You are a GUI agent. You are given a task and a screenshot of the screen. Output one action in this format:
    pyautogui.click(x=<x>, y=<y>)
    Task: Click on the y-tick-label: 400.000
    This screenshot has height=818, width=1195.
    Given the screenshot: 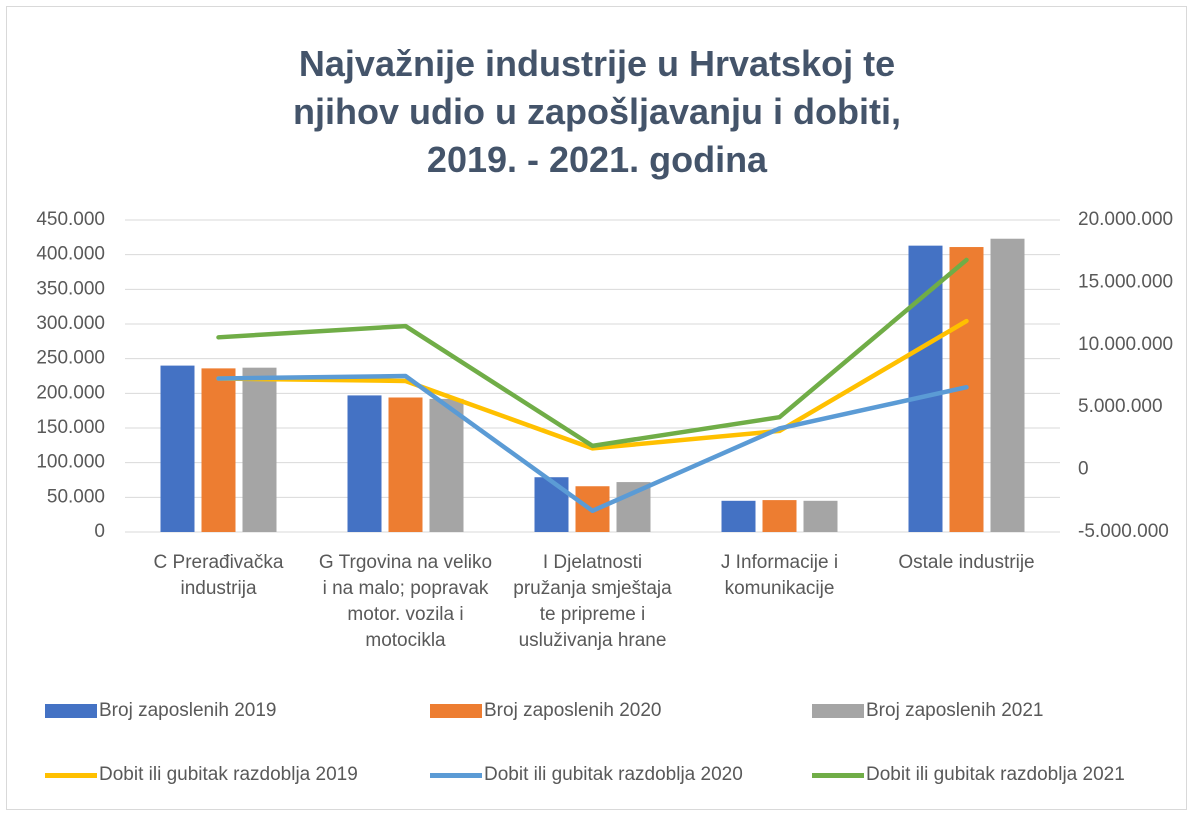 What is the action you would take?
    pyautogui.click(x=70, y=254)
    